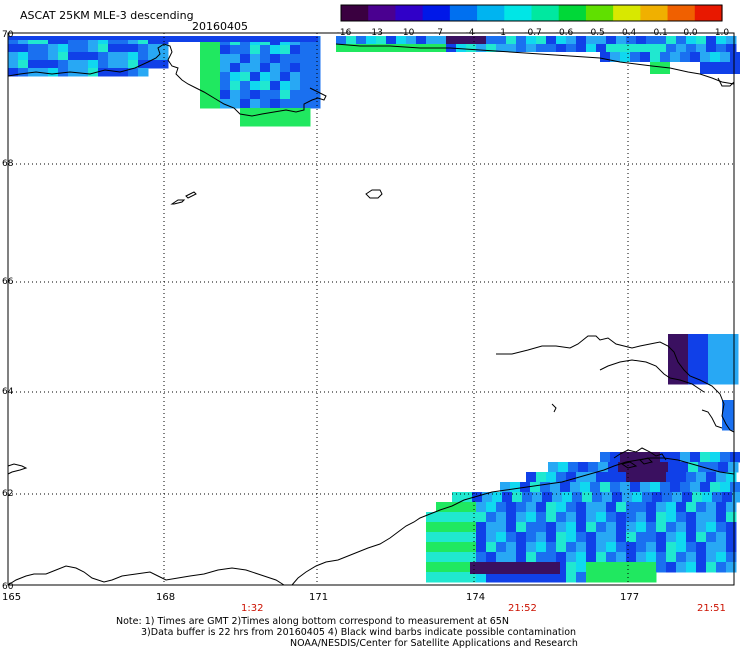  I want to click on map-title: ASCAT 25KM MLE-3 descending, so click(107, 15).